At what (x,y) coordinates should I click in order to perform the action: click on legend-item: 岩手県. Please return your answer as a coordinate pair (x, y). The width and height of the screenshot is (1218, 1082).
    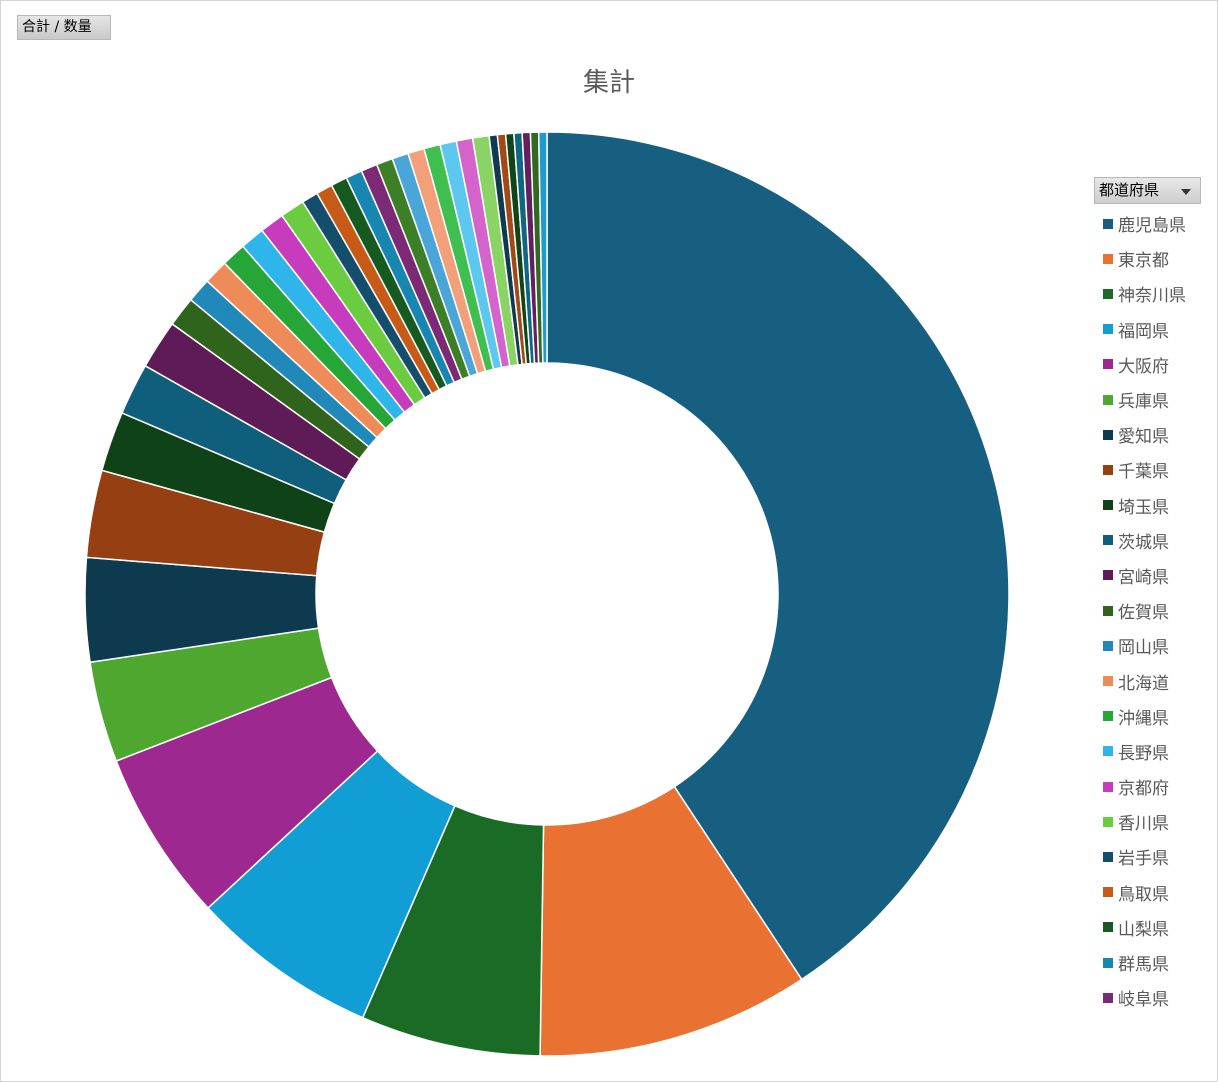
    Looking at the image, I should click on (1144, 856).